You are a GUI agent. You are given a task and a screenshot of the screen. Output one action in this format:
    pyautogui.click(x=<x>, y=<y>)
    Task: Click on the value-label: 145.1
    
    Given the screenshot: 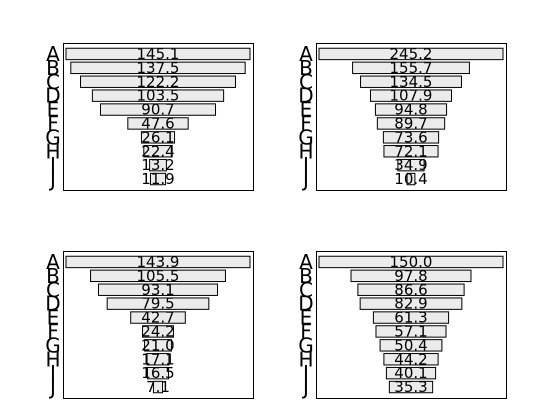 What is the action you would take?
    pyautogui.click(x=158, y=54)
    